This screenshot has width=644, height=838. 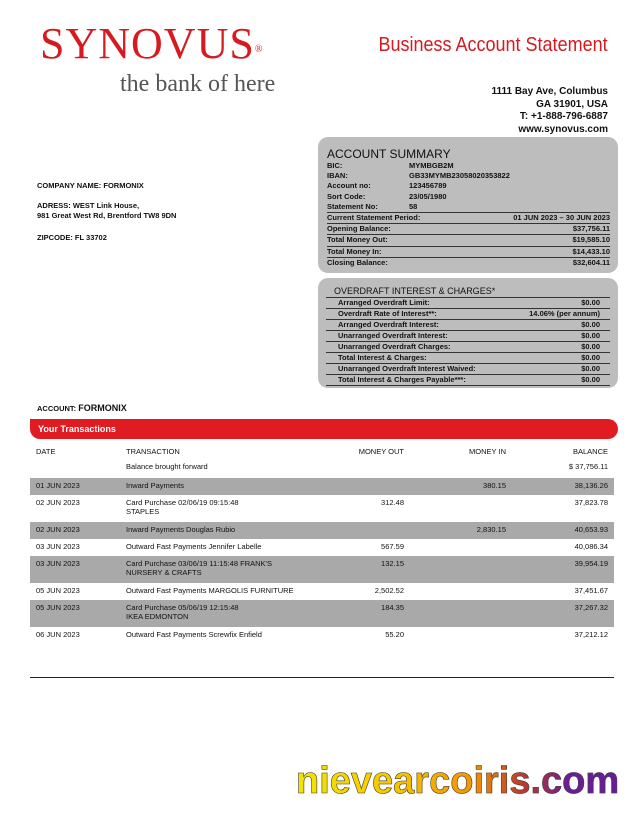 What do you see at coordinates (72, 237) in the screenshot?
I see `company-zipcode: ZIPCODE: FL 33702` at bounding box center [72, 237].